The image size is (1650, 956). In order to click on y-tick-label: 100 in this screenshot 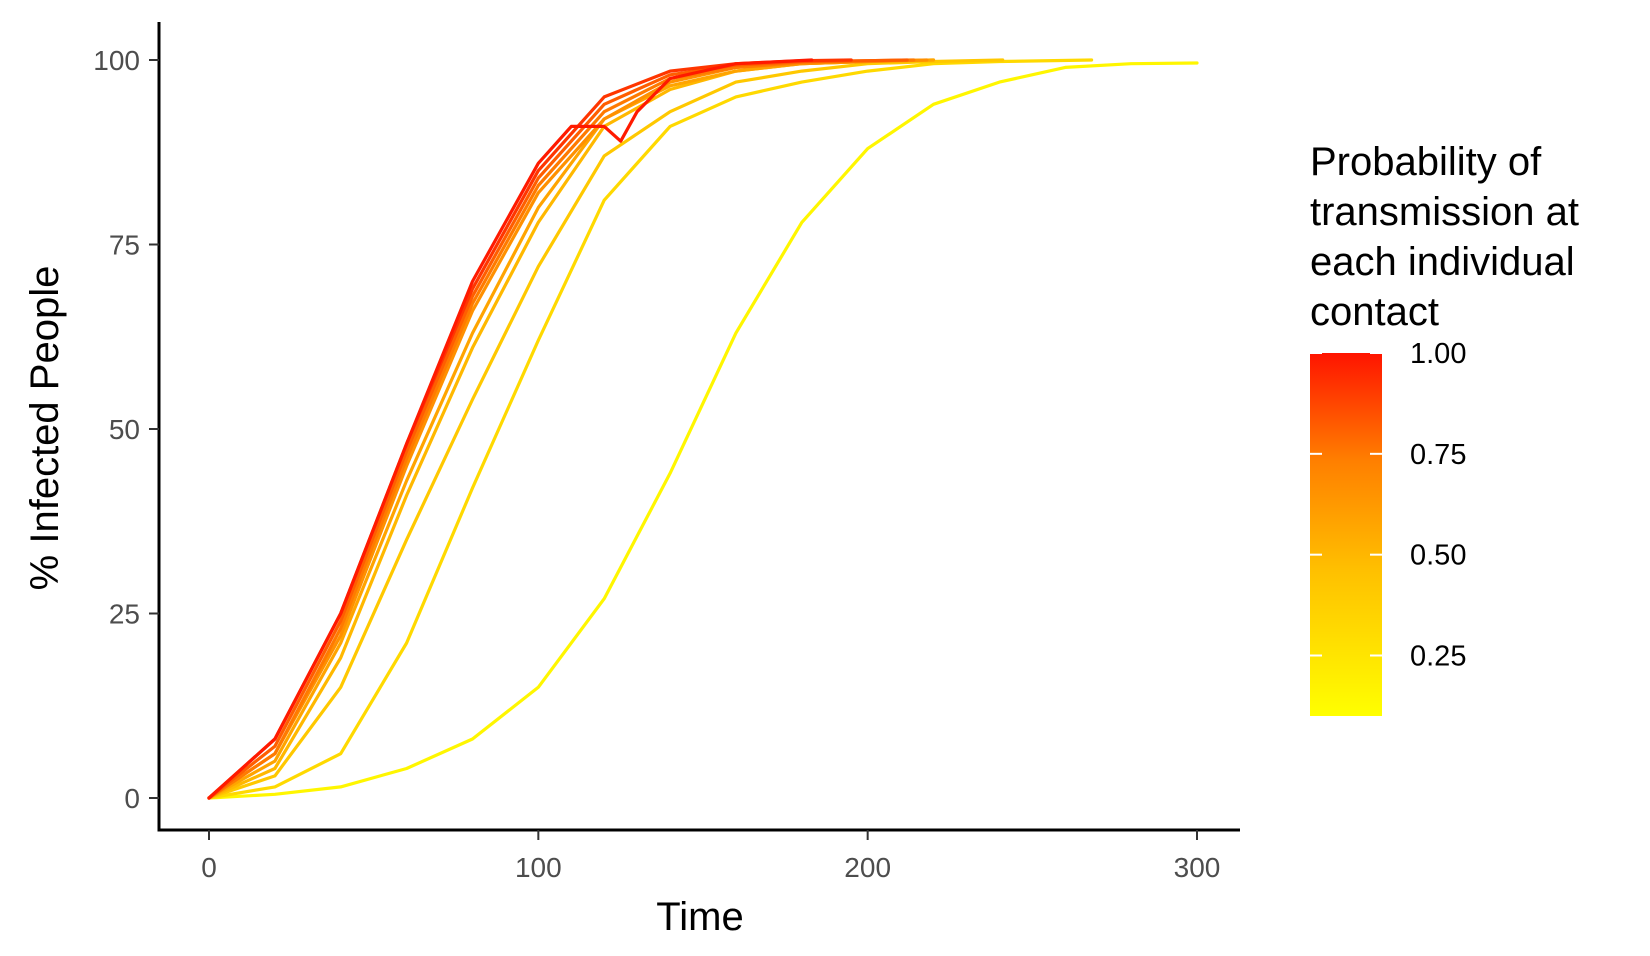, I will do `click(116, 60)`.